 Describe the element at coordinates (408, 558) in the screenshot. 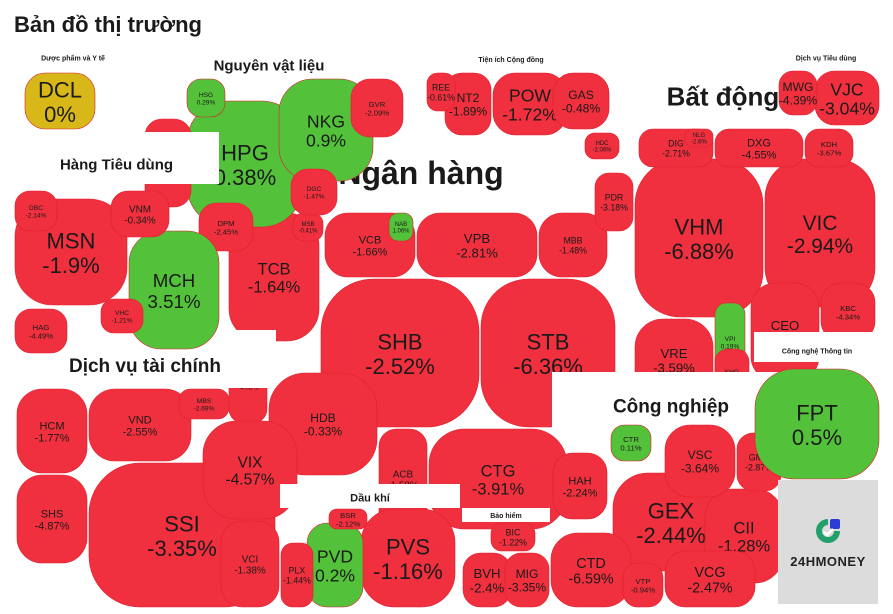

I see `stock-cell-pvs: PVS-1.16%` at that location.